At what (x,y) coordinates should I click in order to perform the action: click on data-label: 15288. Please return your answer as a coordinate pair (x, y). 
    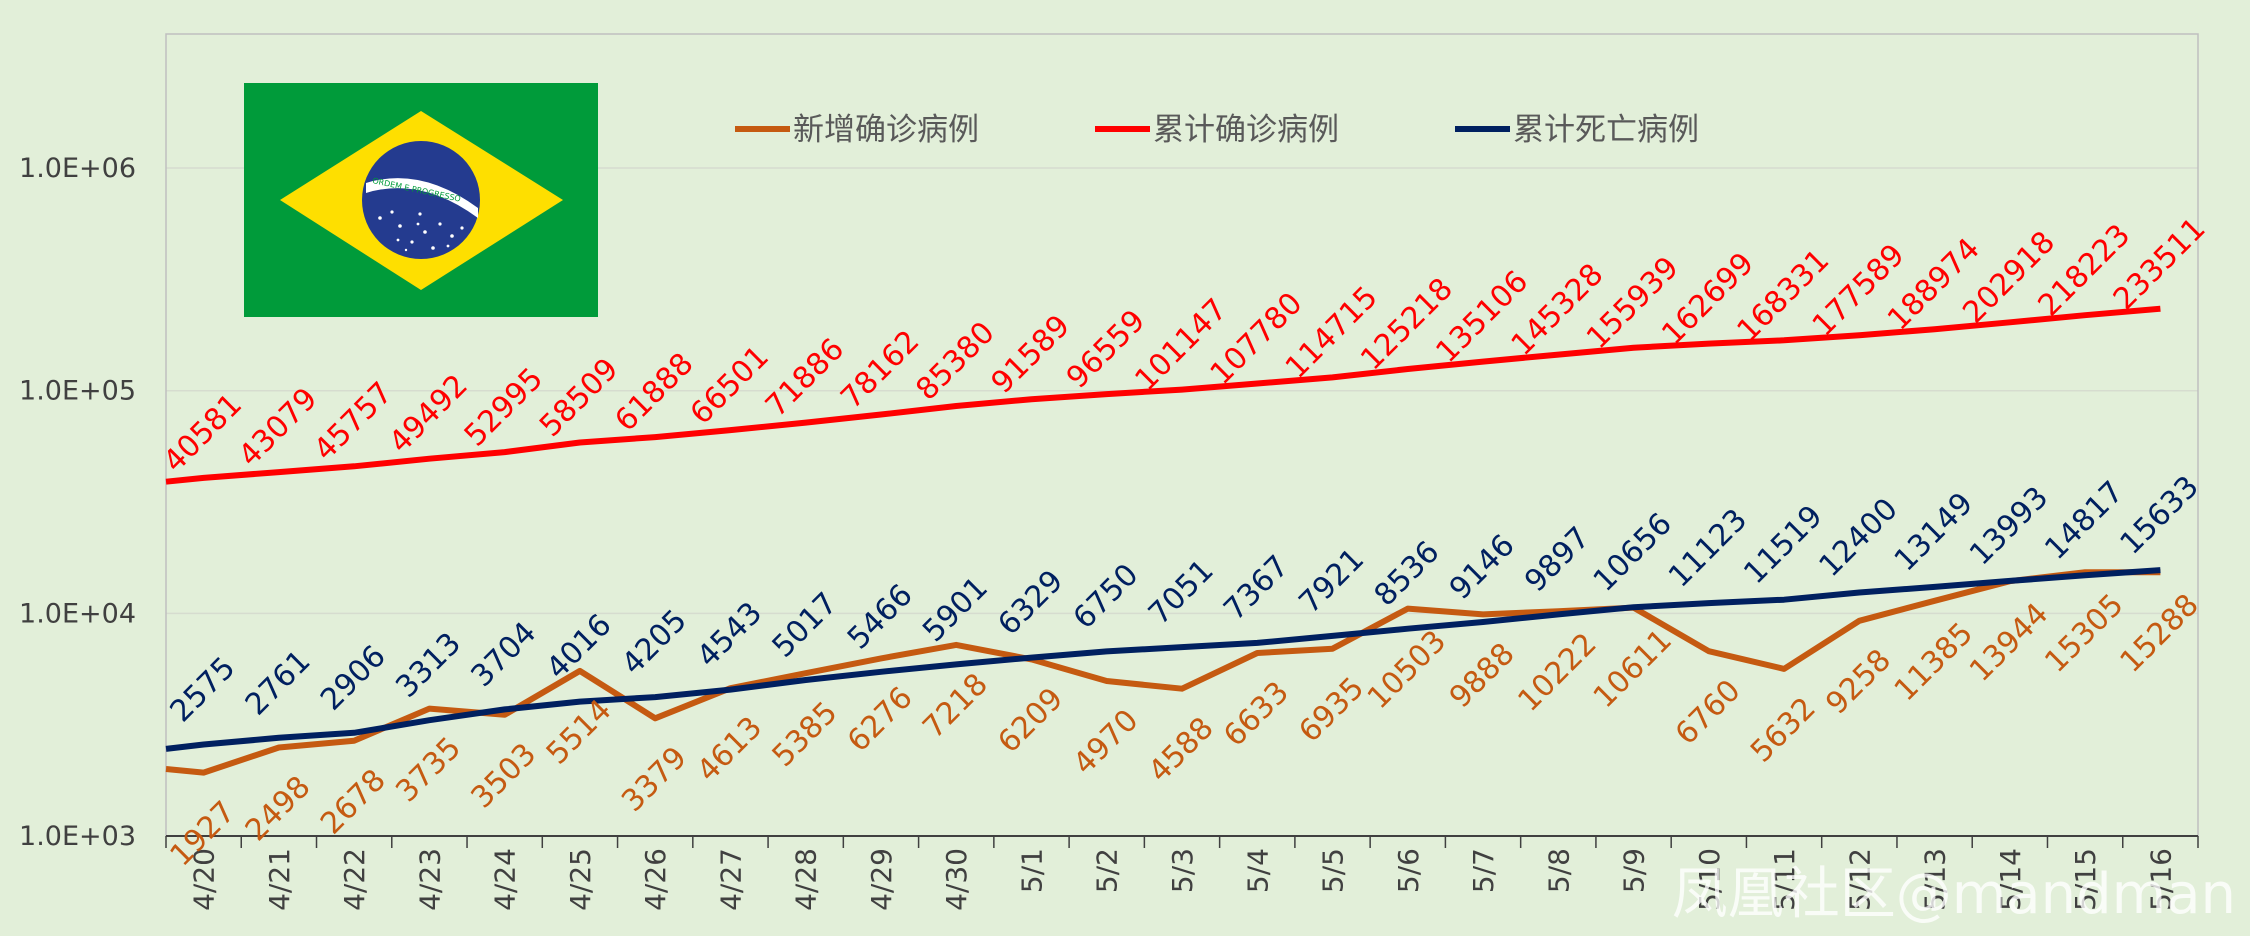
    Looking at the image, I should click on (2160, 633).